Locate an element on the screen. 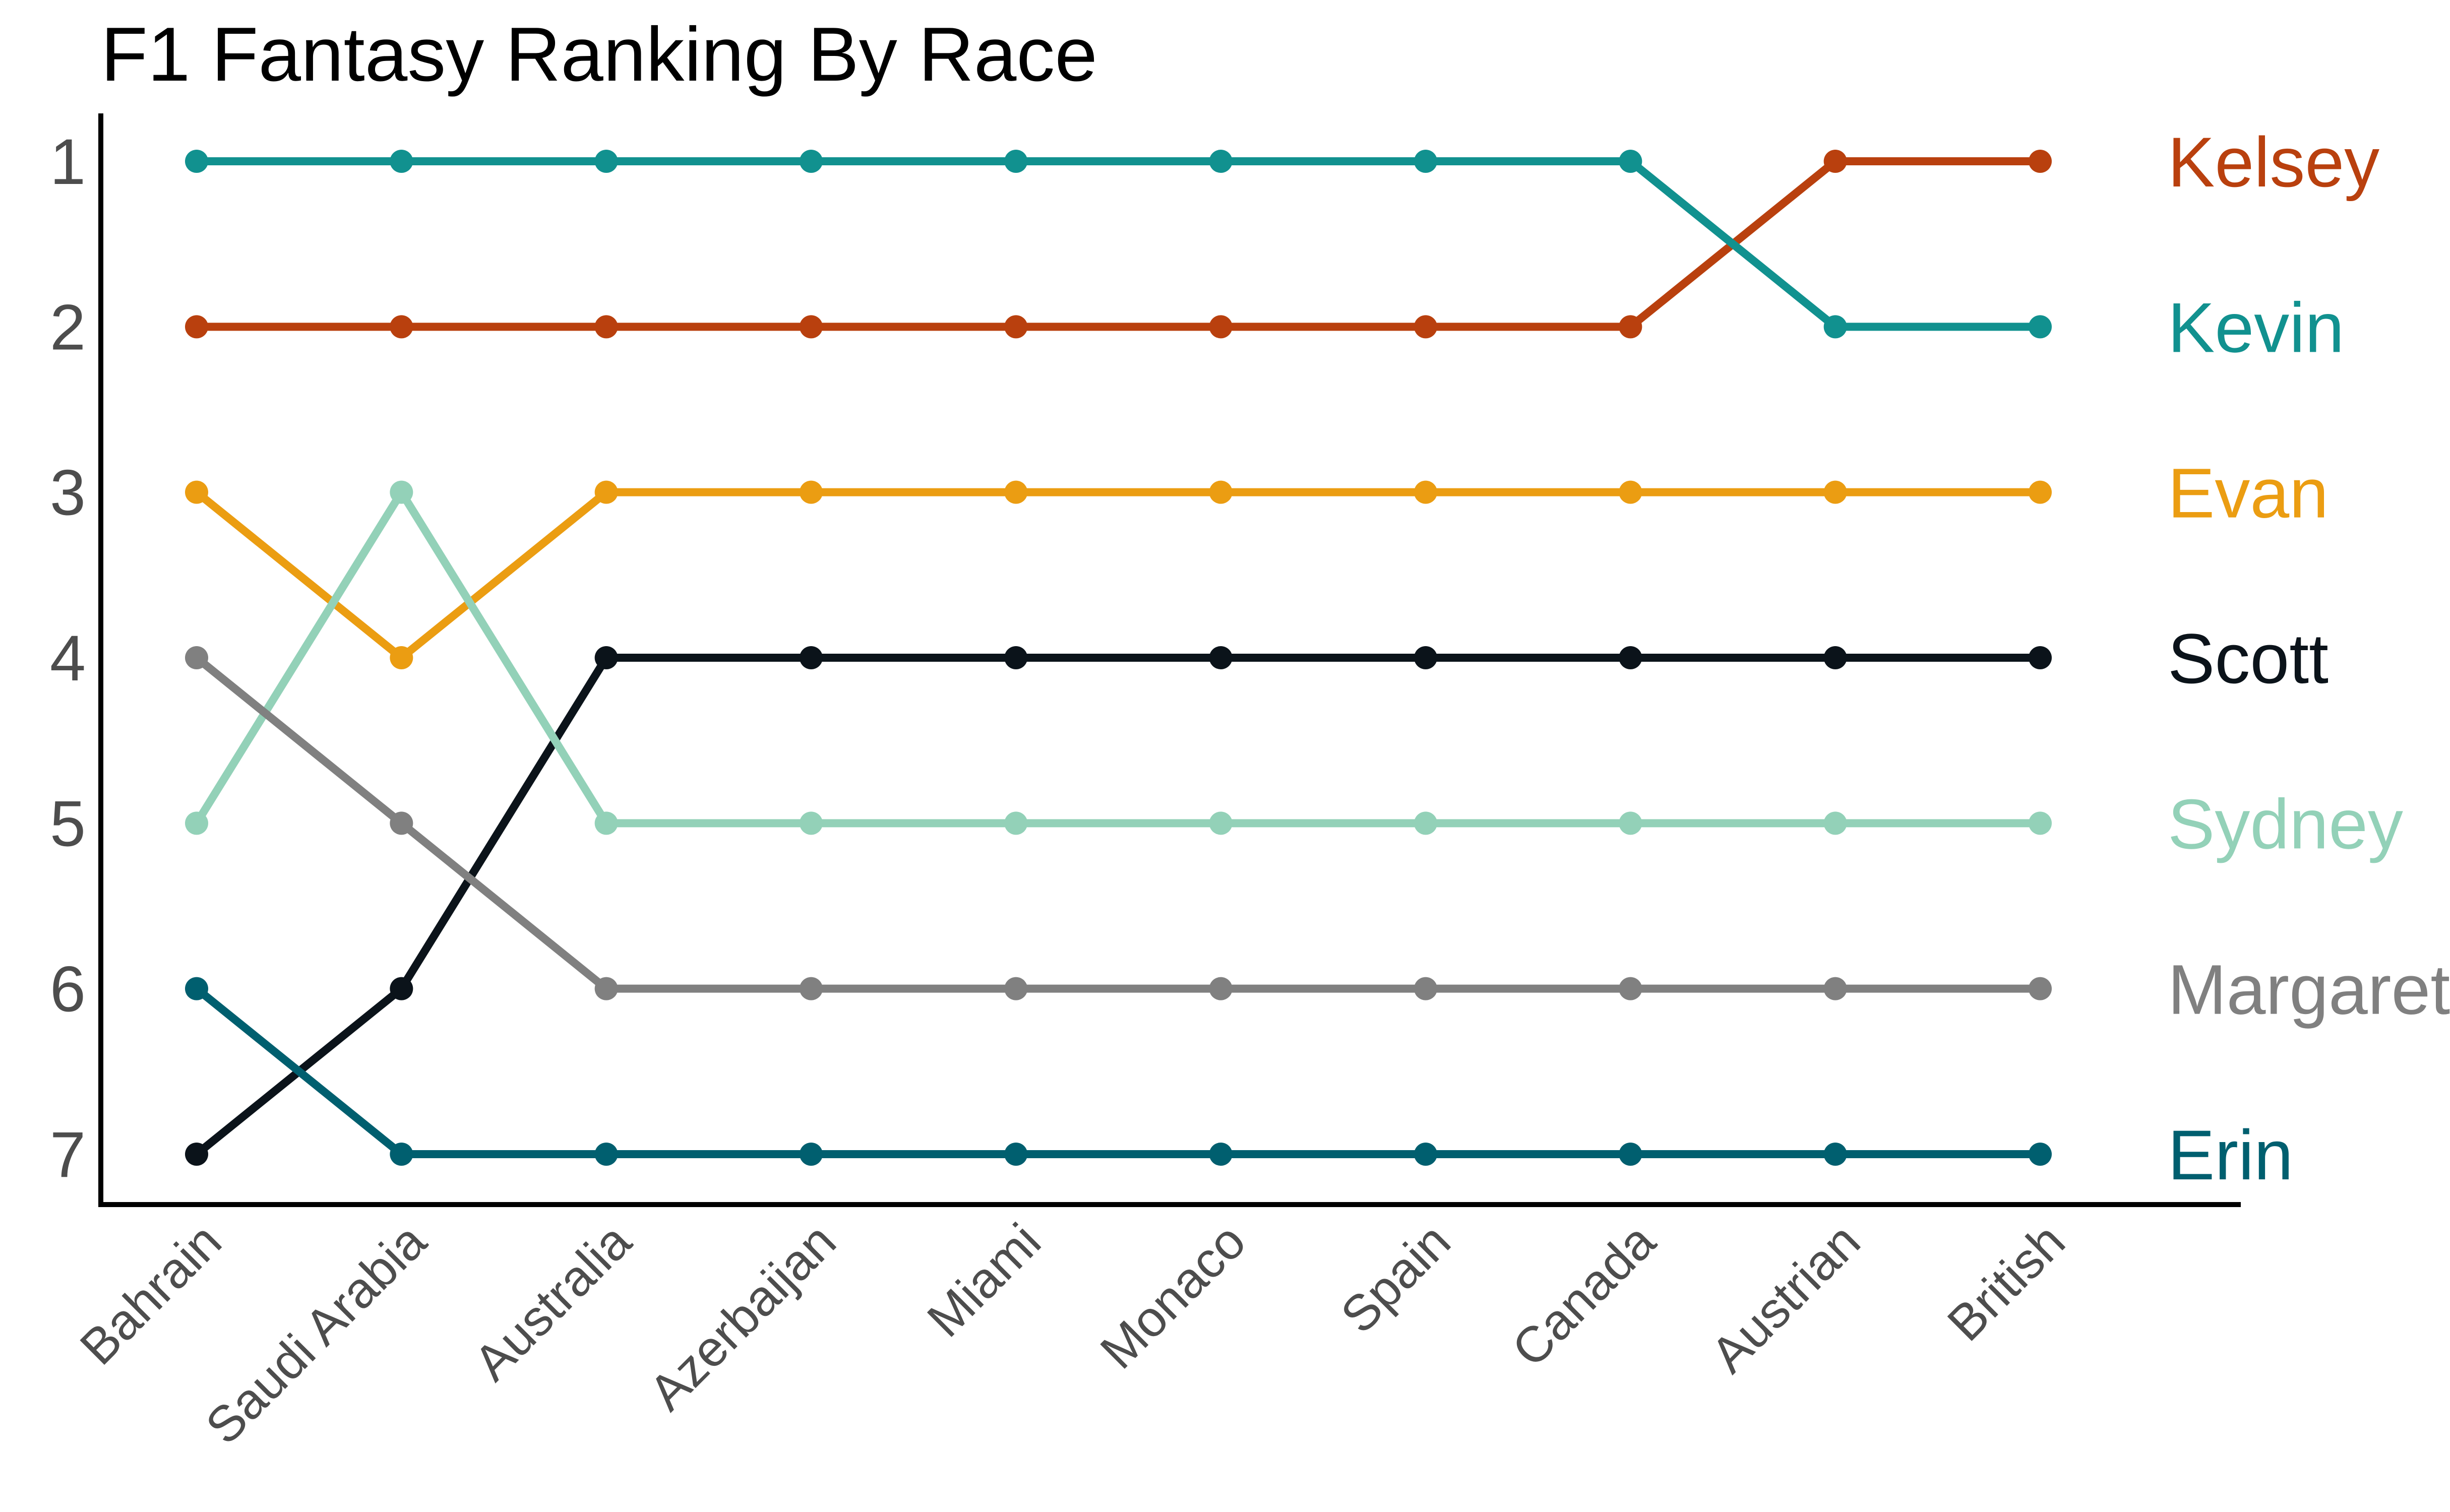 The image size is (2450, 1512). series-line-kelsey is located at coordinates (1118, 244).